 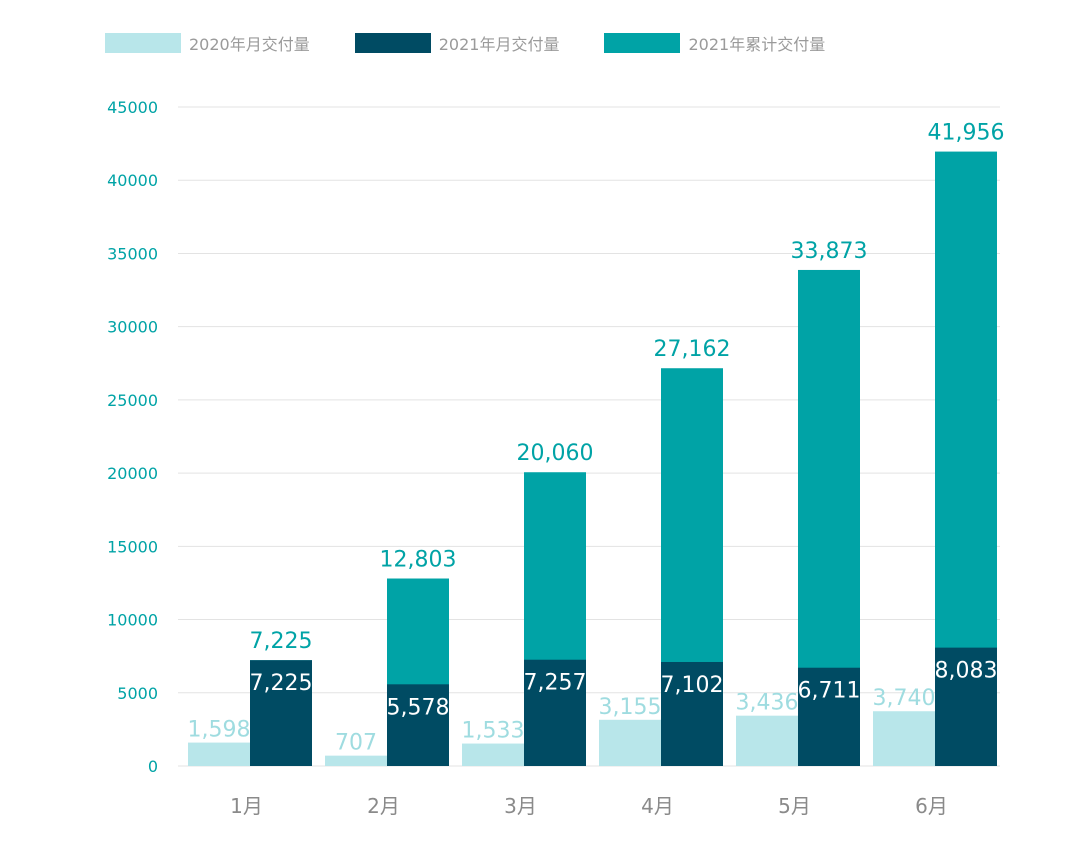 What do you see at coordinates (132, 473) in the screenshot?
I see `y-tick-label: 20000` at bounding box center [132, 473].